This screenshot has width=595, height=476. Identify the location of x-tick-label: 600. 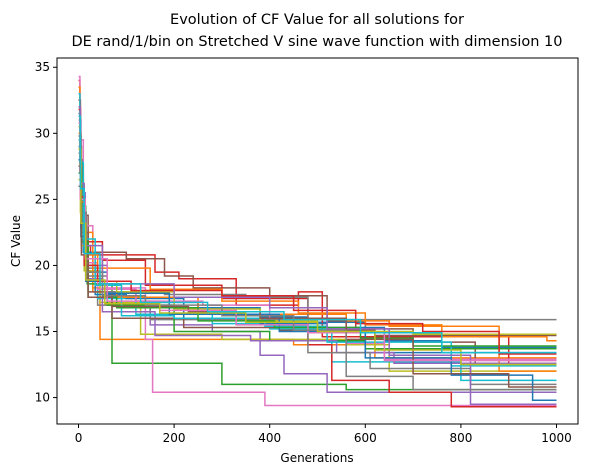
(365, 438).